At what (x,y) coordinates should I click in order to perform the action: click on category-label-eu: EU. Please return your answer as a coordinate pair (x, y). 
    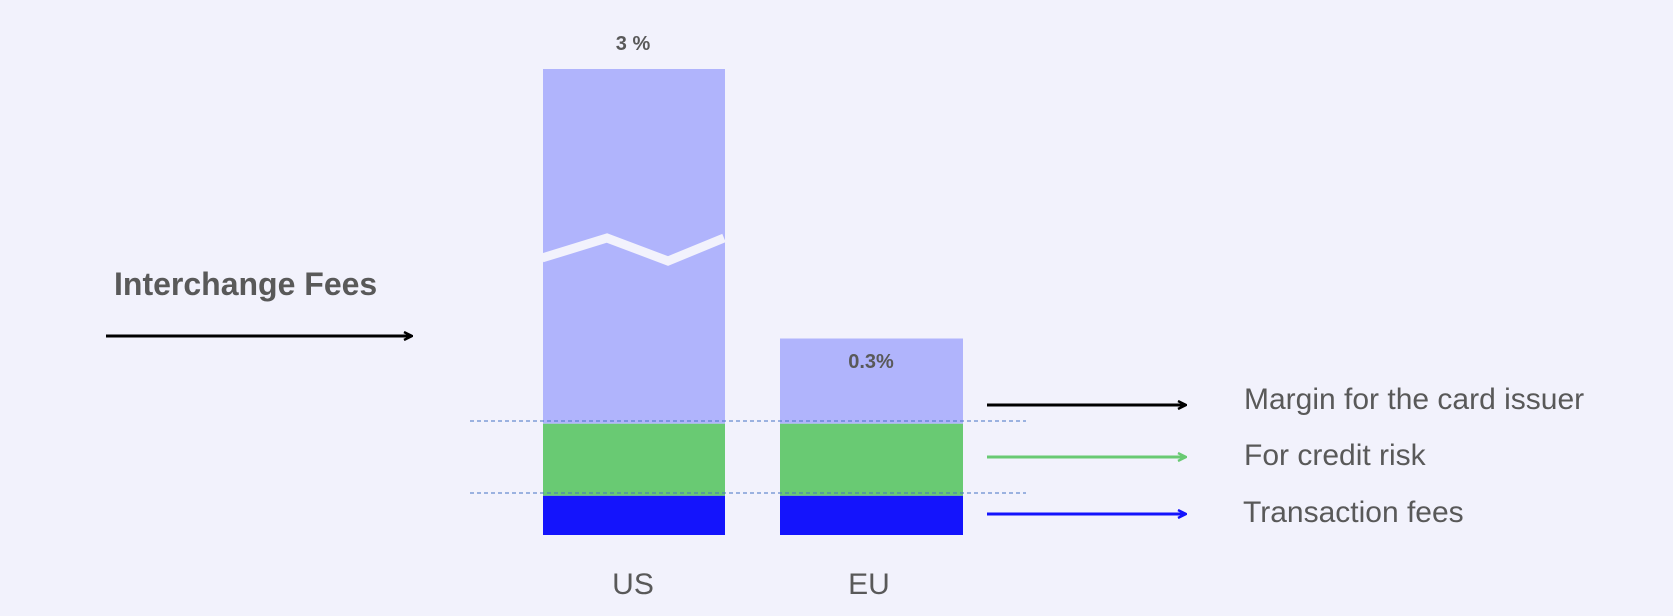
    Looking at the image, I should click on (869, 584).